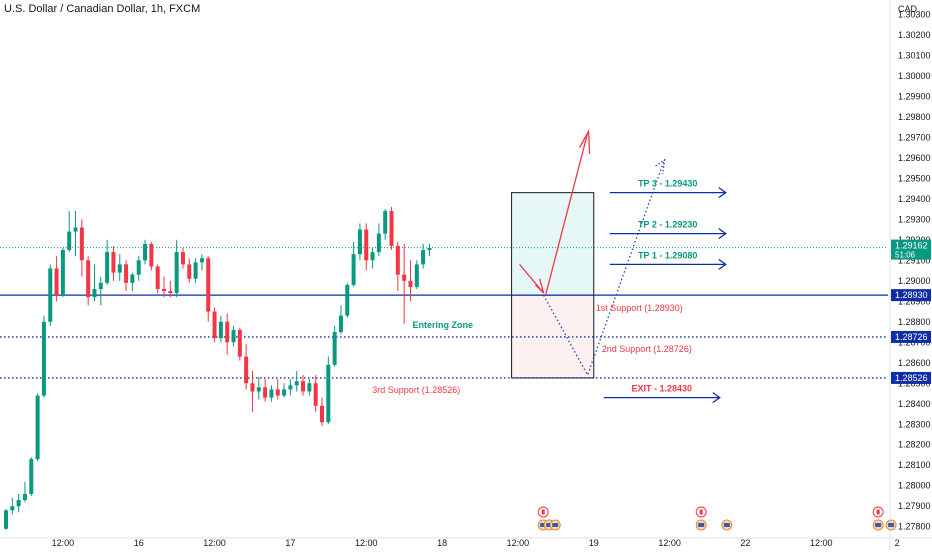 Image resolution: width=932 pixels, height=555 pixels. Describe the element at coordinates (416, 390) in the screenshot. I see `support3-label: 3rd Support (1.28526)` at that location.